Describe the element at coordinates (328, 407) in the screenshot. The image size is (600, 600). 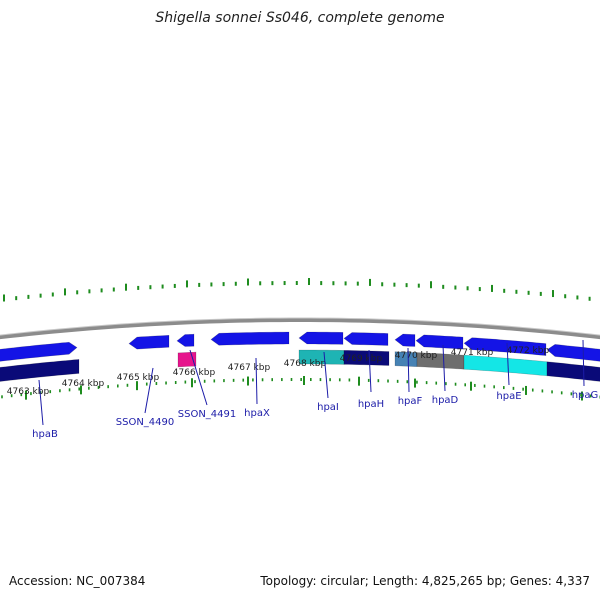
I see `gene-label: hpaI` at that location.